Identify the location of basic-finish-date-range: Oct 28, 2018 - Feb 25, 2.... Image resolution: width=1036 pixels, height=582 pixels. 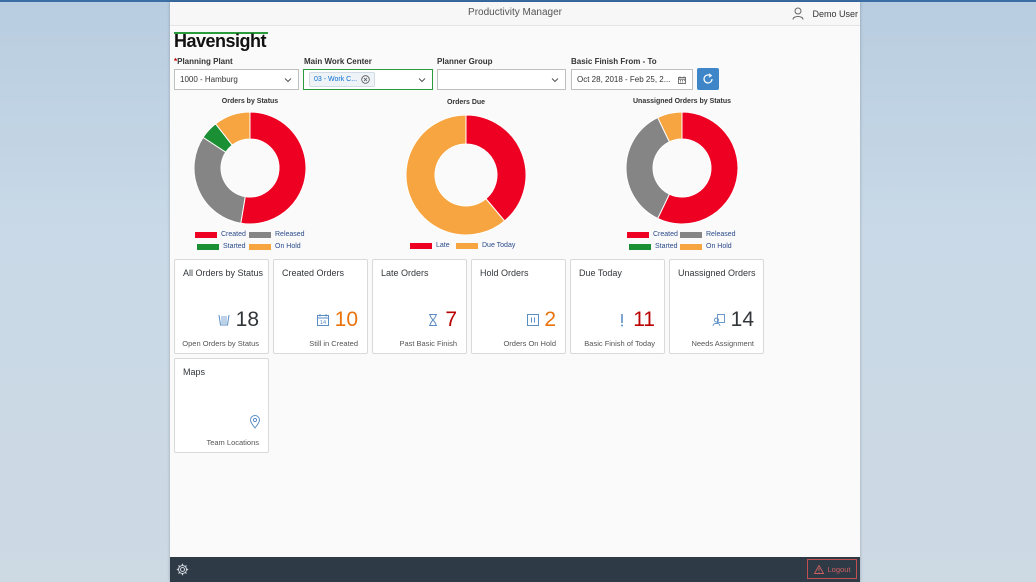
(632, 79).